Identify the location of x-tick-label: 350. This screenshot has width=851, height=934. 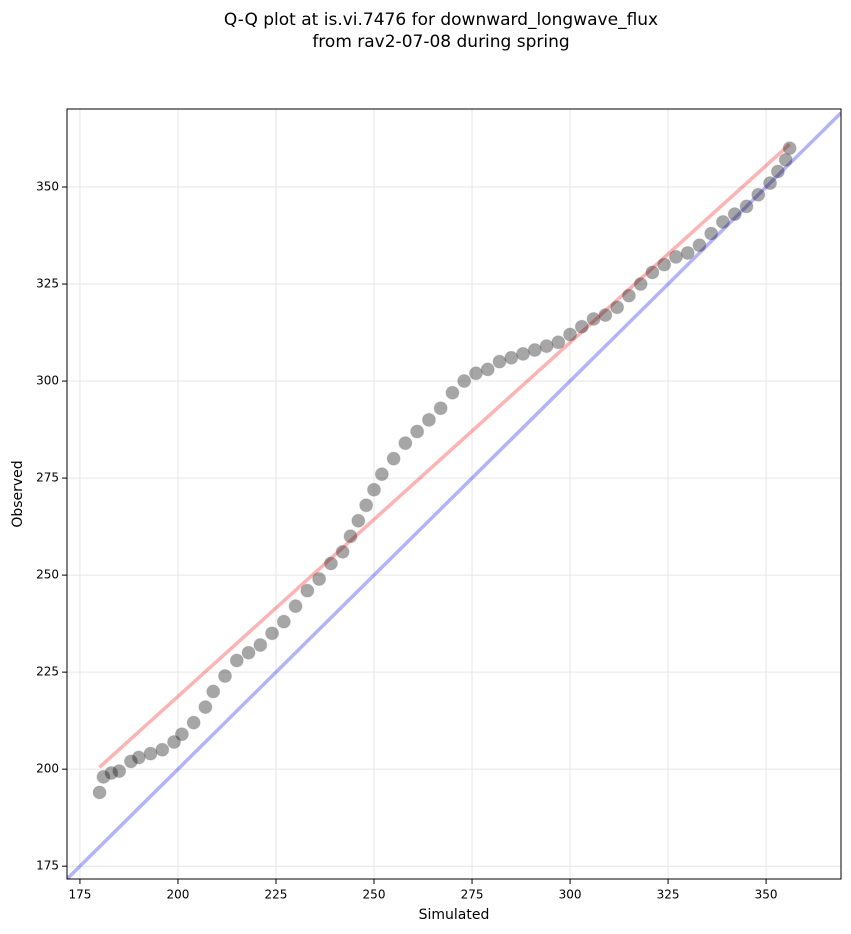
(766, 895).